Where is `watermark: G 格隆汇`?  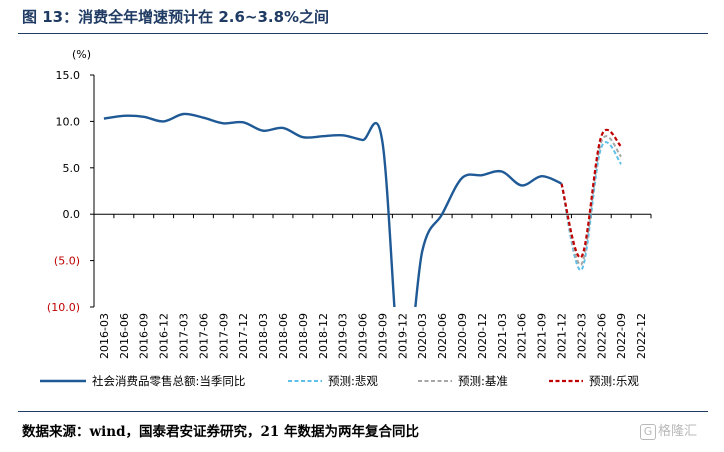 watermark: G 格隆汇 is located at coordinates (668, 430).